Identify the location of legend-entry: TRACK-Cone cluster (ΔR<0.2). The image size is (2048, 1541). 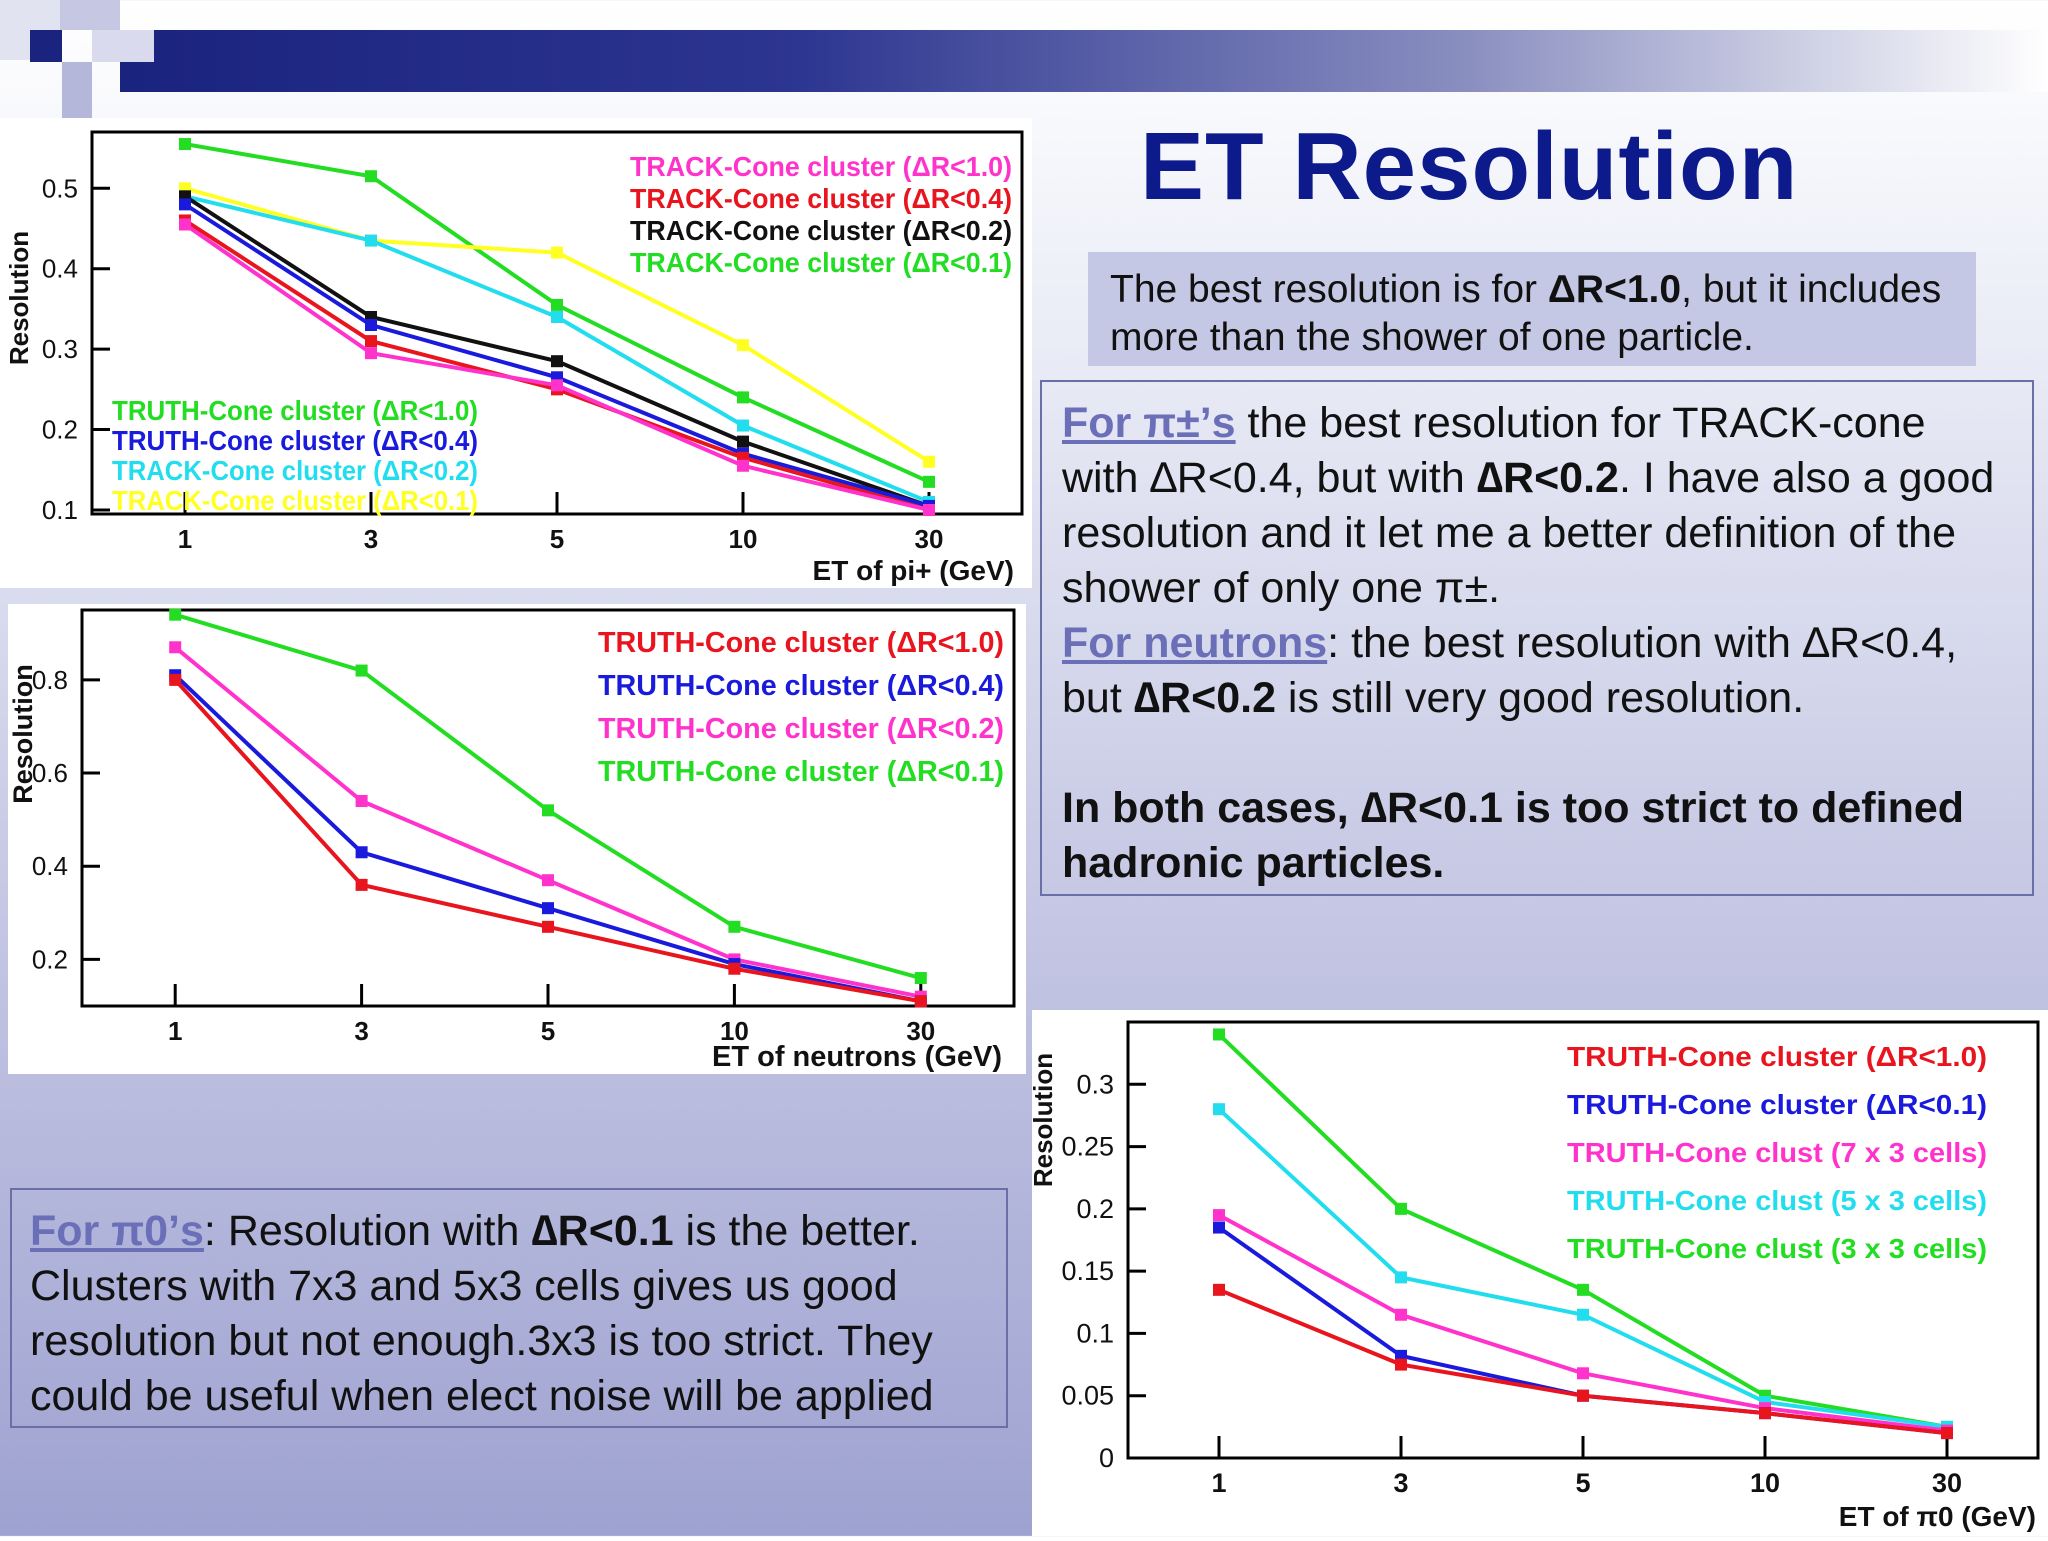
(295, 470).